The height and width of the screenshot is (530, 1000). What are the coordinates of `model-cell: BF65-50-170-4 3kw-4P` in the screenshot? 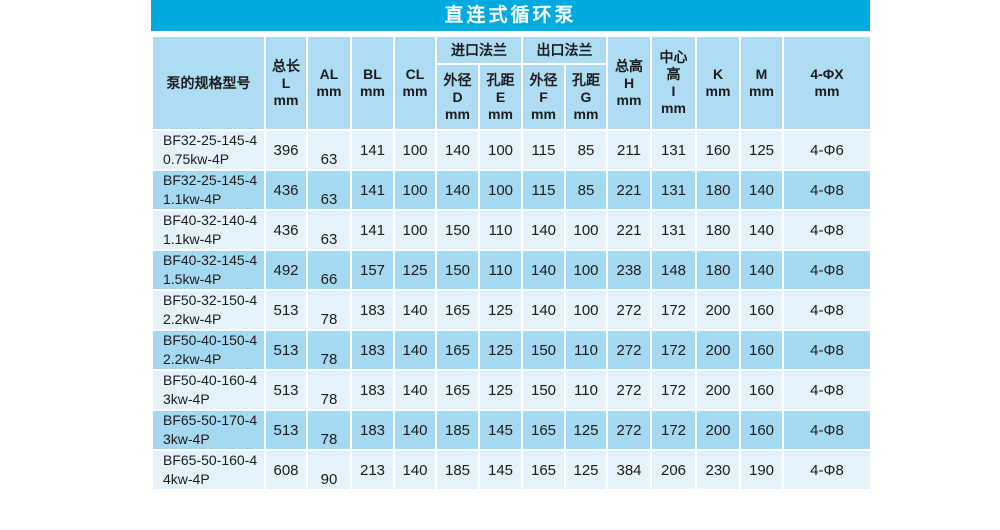 It's located at (208, 430).